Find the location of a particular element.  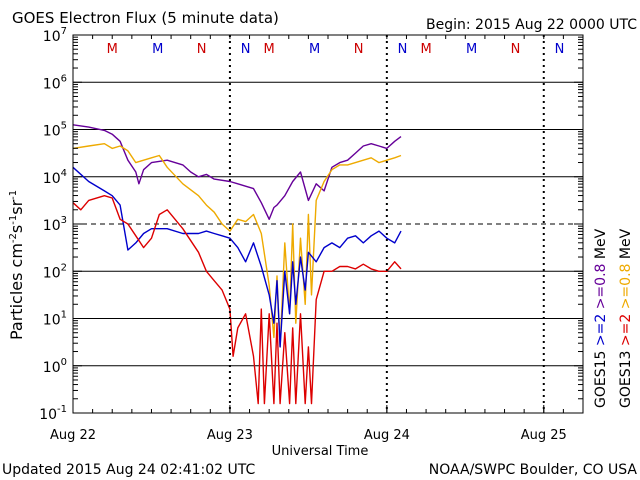

y-tick-label: 10² is located at coordinates (55, 271).